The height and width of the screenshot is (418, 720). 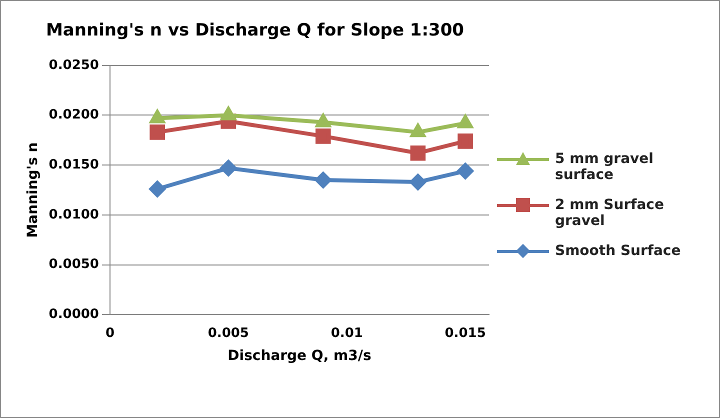 What do you see at coordinates (465, 333) in the screenshot?
I see `x-tick-label: 0.015` at bounding box center [465, 333].